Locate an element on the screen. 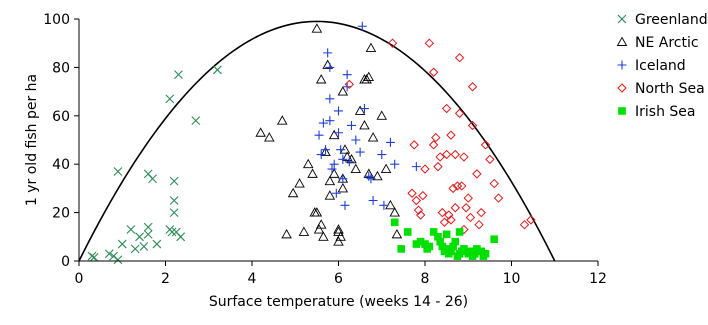 This screenshot has width=708, height=325. x-tick-label: 2 is located at coordinates (165, 279).